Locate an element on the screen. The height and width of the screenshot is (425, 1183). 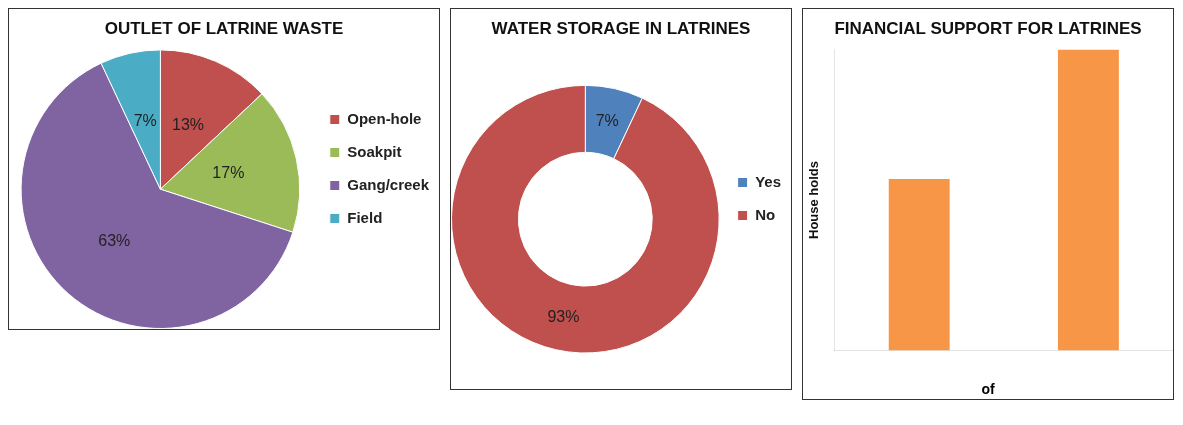
y-axis-title: House holds is located at coordinates (814, 200).